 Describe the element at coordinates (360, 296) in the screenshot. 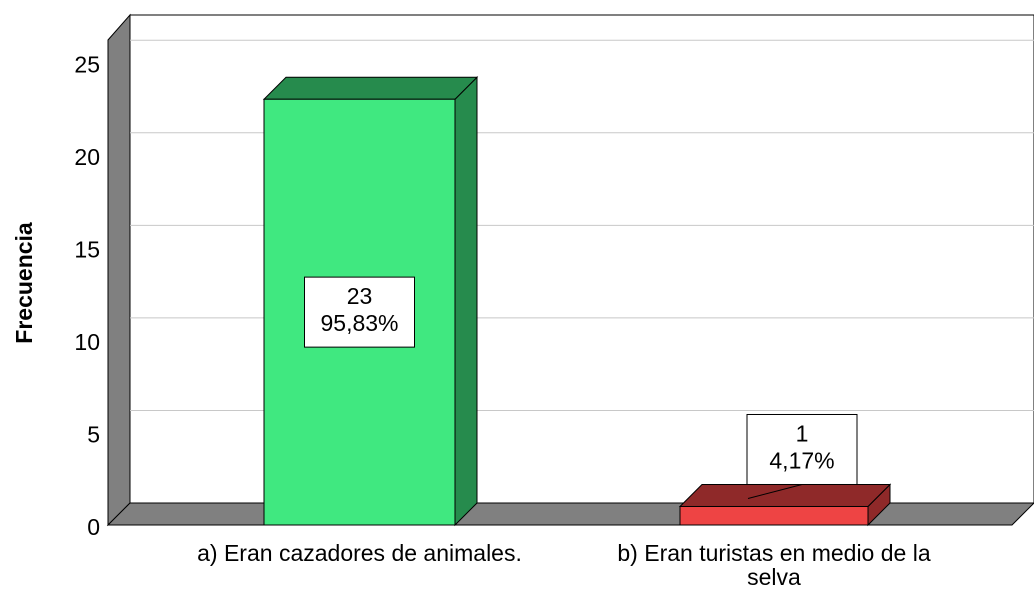

I see `value-label: 23` at that location.